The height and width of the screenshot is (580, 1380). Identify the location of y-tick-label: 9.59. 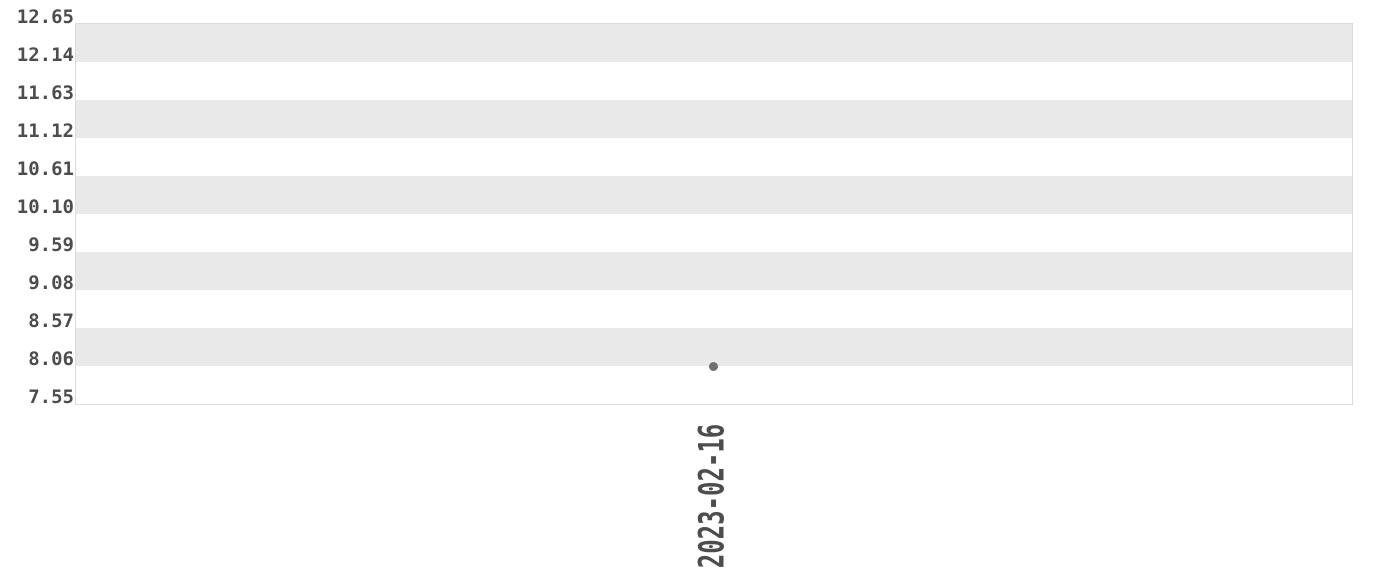
(51, 245).